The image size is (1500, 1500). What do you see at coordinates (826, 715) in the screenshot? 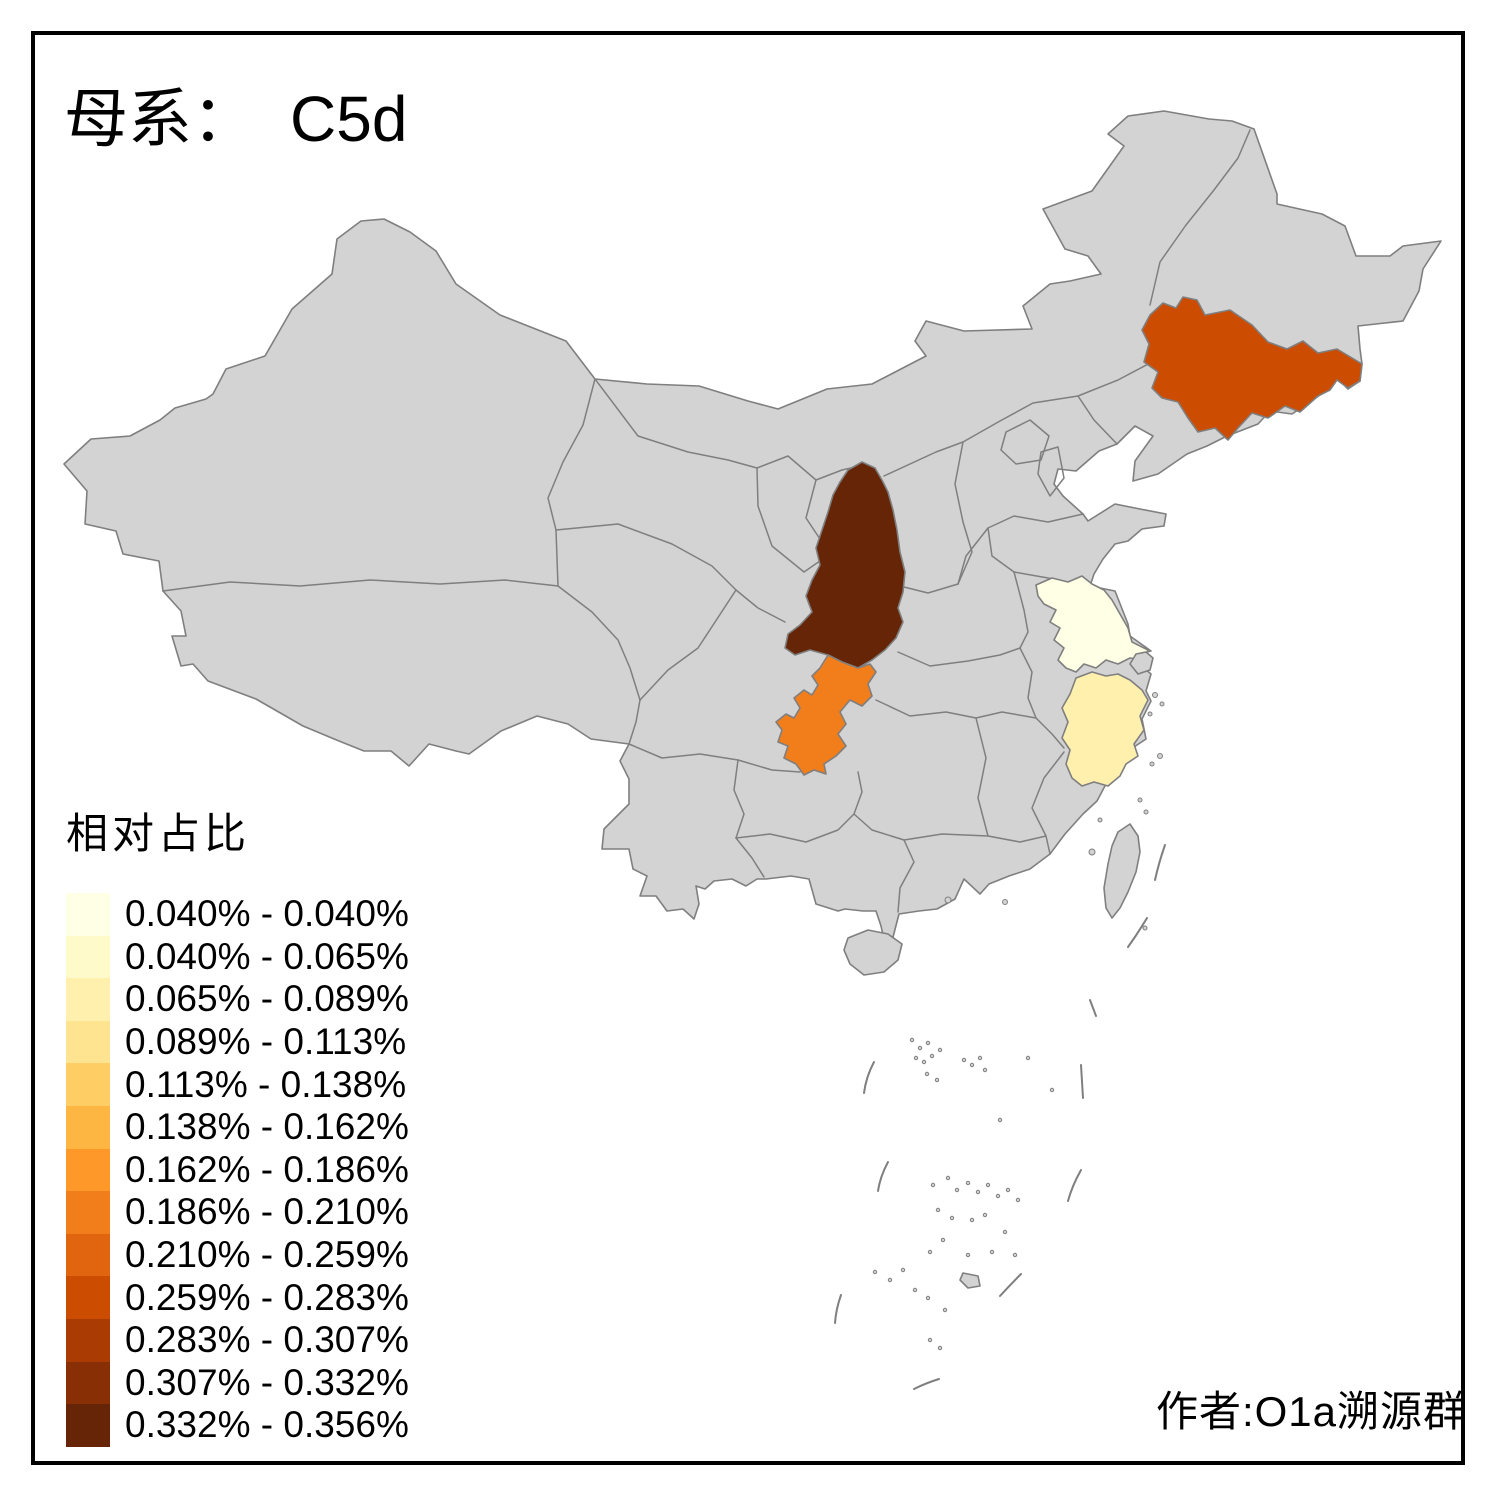
I see `province-chongqing` at bounding box center [826, 715].